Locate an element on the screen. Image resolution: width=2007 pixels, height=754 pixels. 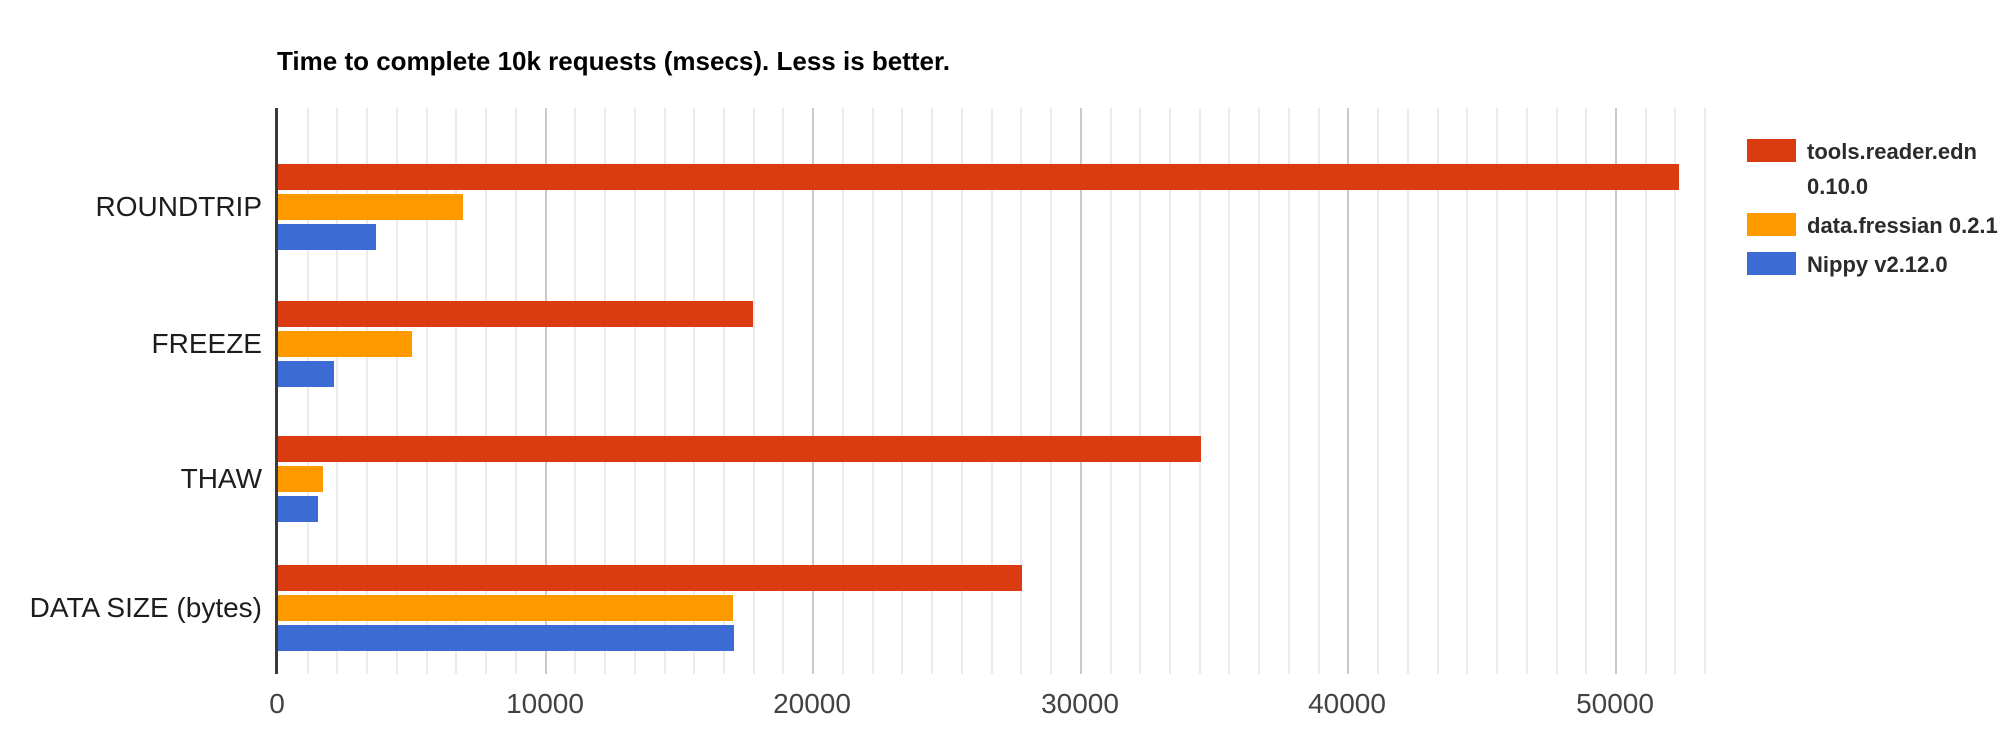
legend-item-tools-reader-edn-0-10-0: tools.reader.edn 0.10.0 is located at coordinates (1876, 169).